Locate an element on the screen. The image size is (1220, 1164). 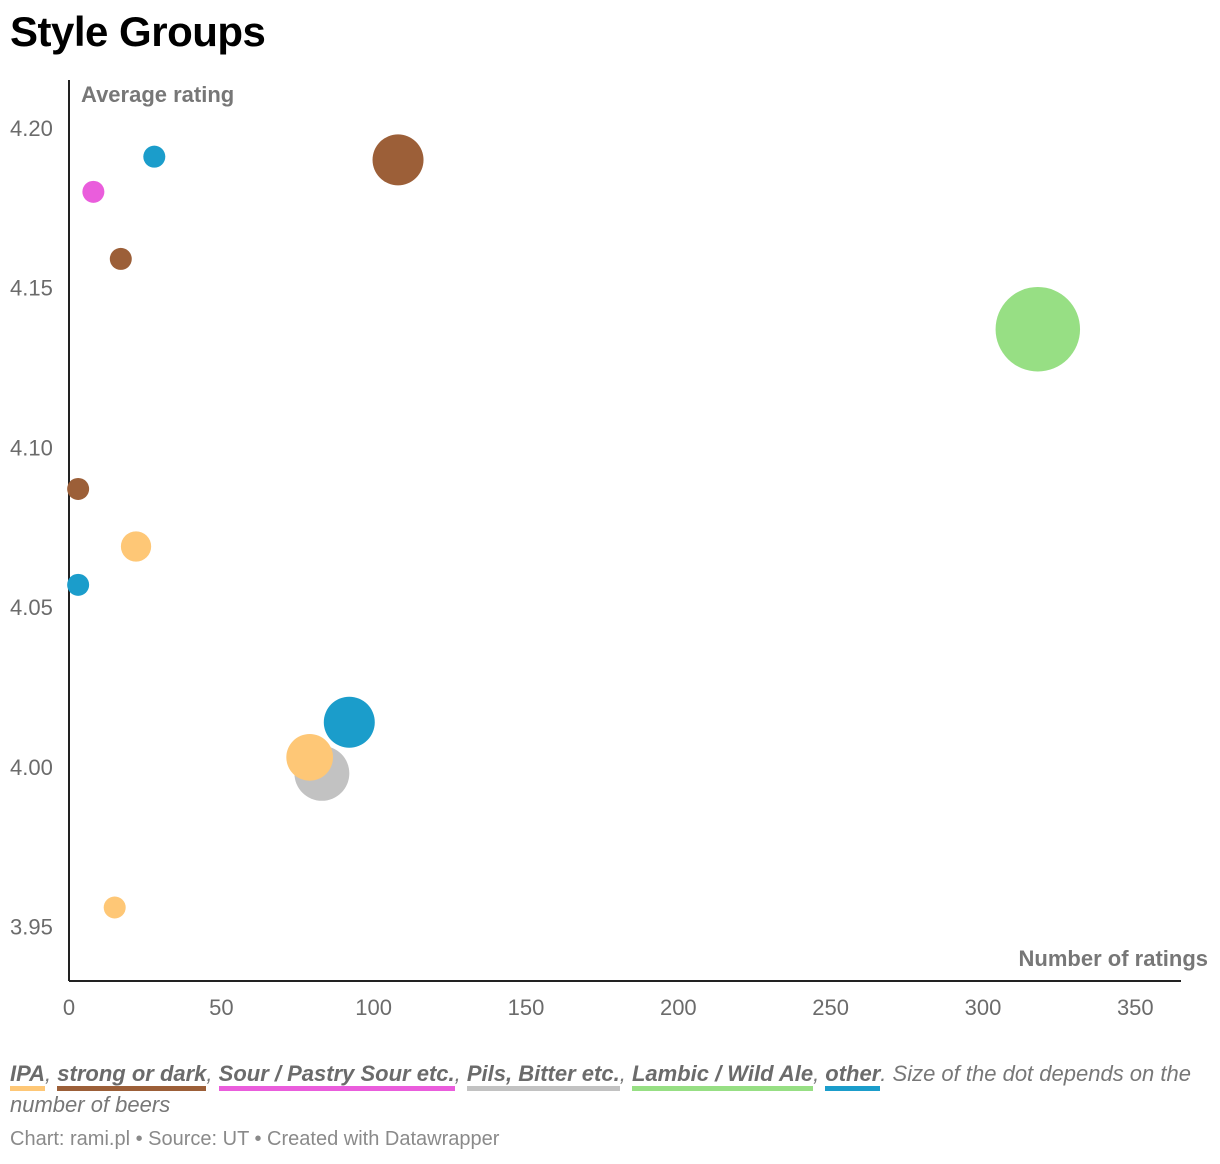
legend-item: IPA is located at coordinates (28, 1076).